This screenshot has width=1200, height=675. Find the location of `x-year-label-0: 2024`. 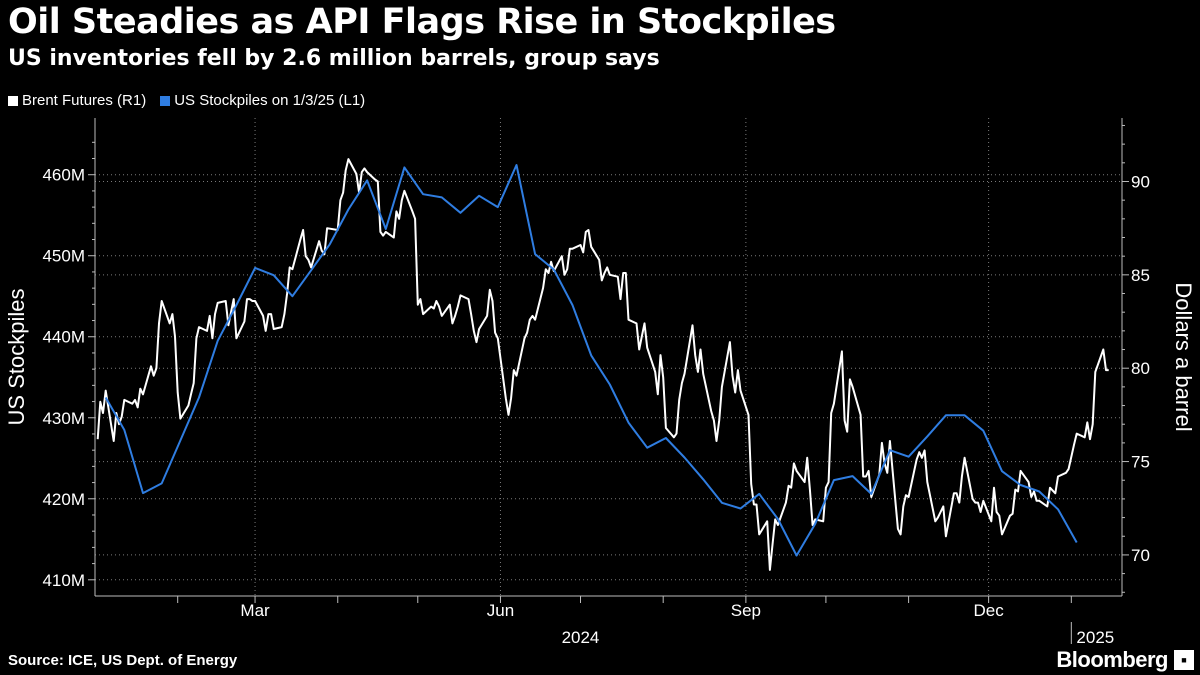

x-year-label-0: 2024 is located at coordinates (581, 637).